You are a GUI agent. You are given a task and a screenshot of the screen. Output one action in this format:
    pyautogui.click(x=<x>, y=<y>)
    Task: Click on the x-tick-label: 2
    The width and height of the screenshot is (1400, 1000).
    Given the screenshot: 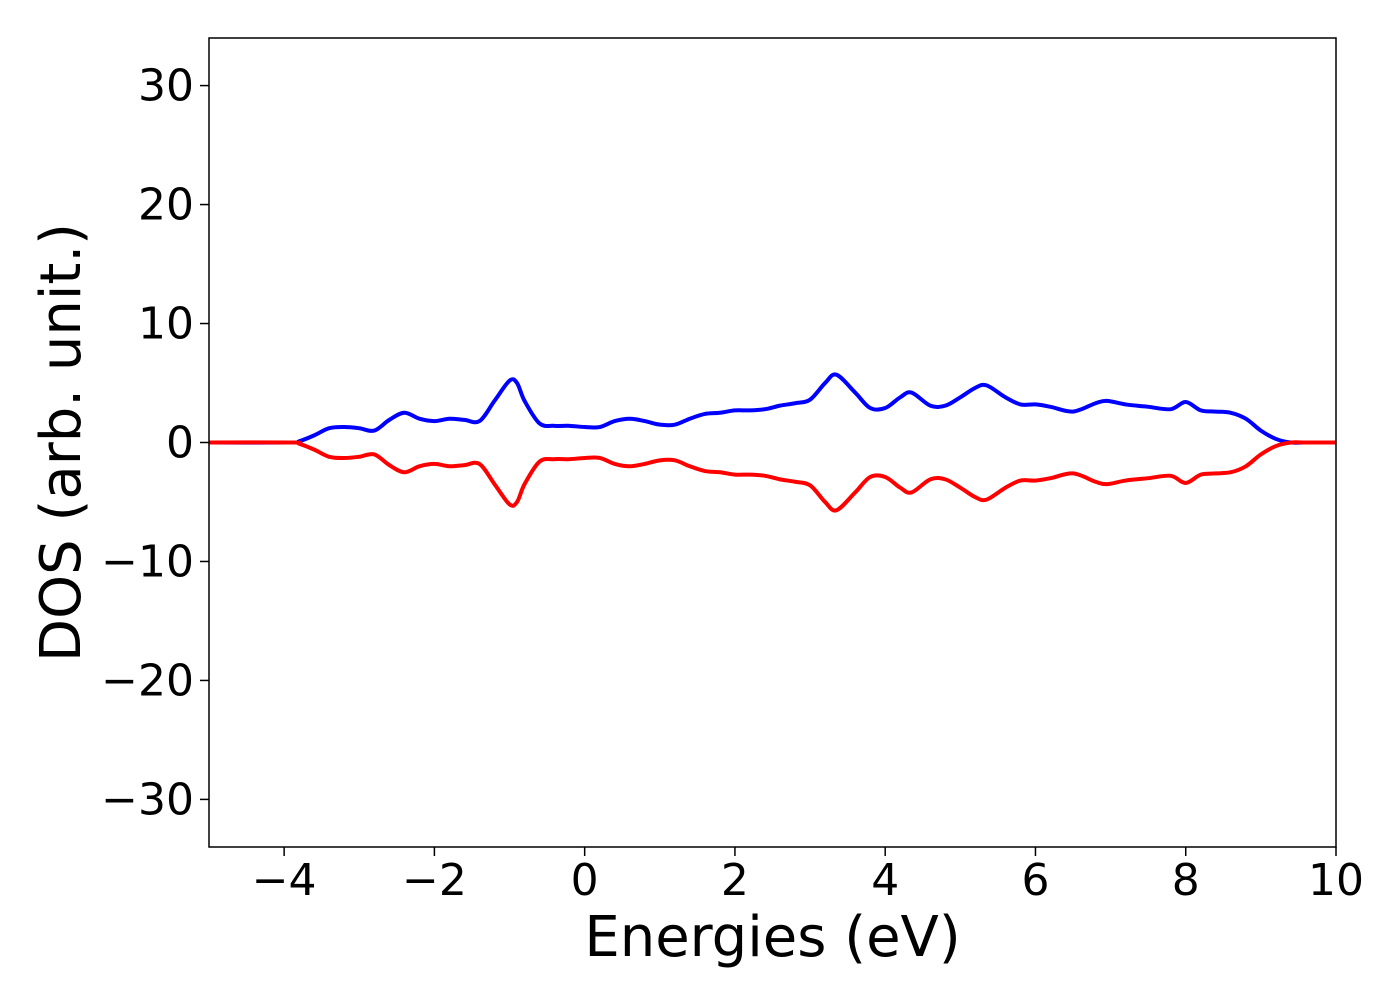 What is the action you would take?
    pyautogui.click(x=735, y=880)
    